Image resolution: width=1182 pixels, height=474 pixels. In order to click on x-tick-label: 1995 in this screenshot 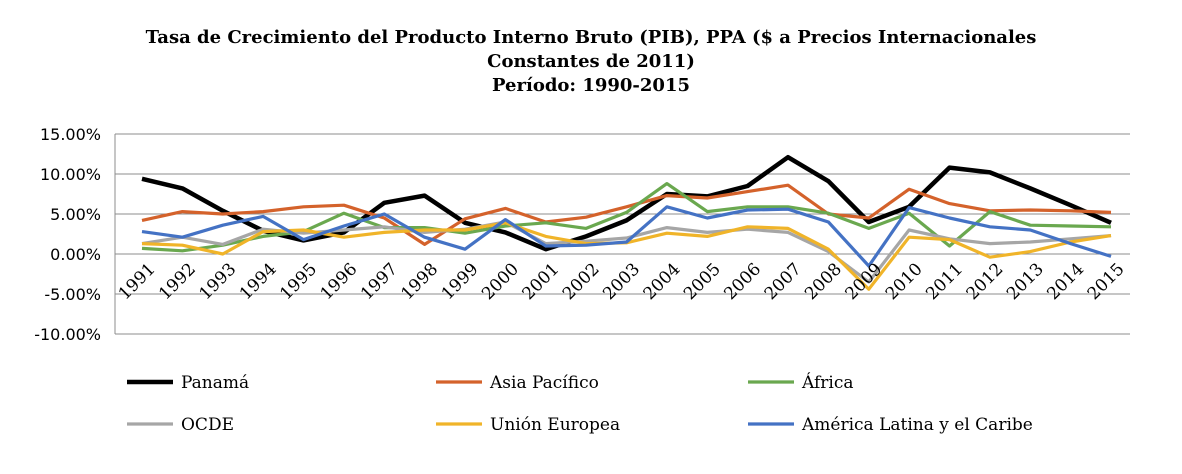, I will do `click(298, 281)`.